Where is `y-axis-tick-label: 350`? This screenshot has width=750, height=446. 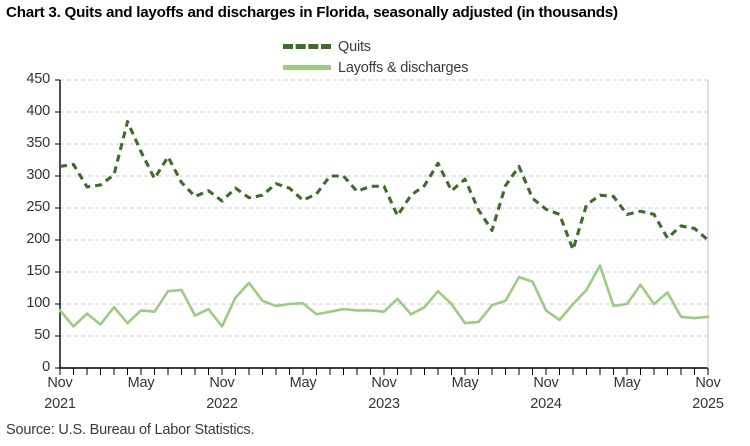 y-axis-tick-label: 350 is located at coordinates (38, 143).